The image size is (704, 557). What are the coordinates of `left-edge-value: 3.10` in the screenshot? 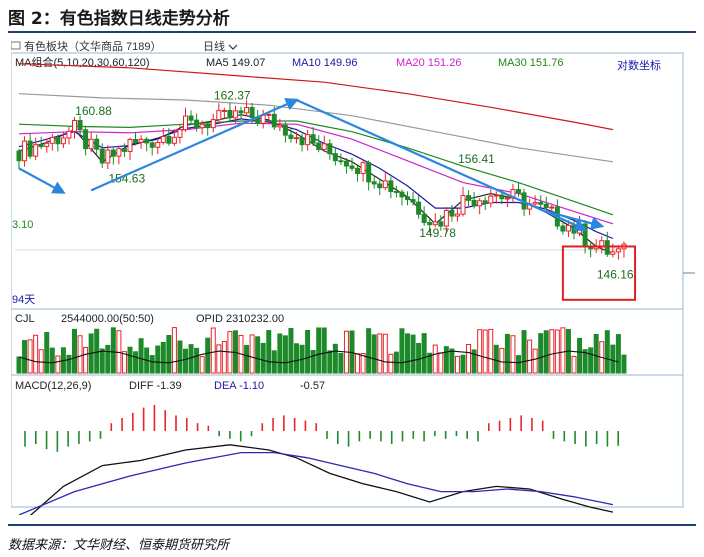 It's located at (22, 225).